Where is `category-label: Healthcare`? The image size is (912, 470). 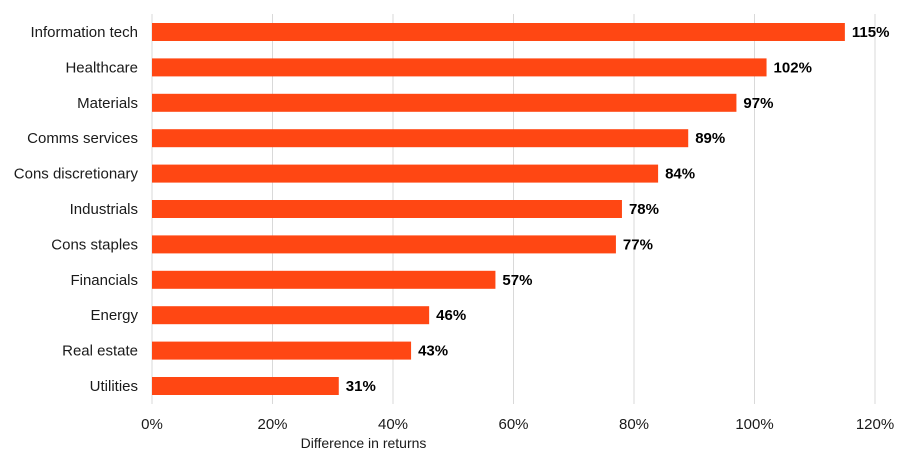 category-label: Healthcare is located at coordinates (101, 67).